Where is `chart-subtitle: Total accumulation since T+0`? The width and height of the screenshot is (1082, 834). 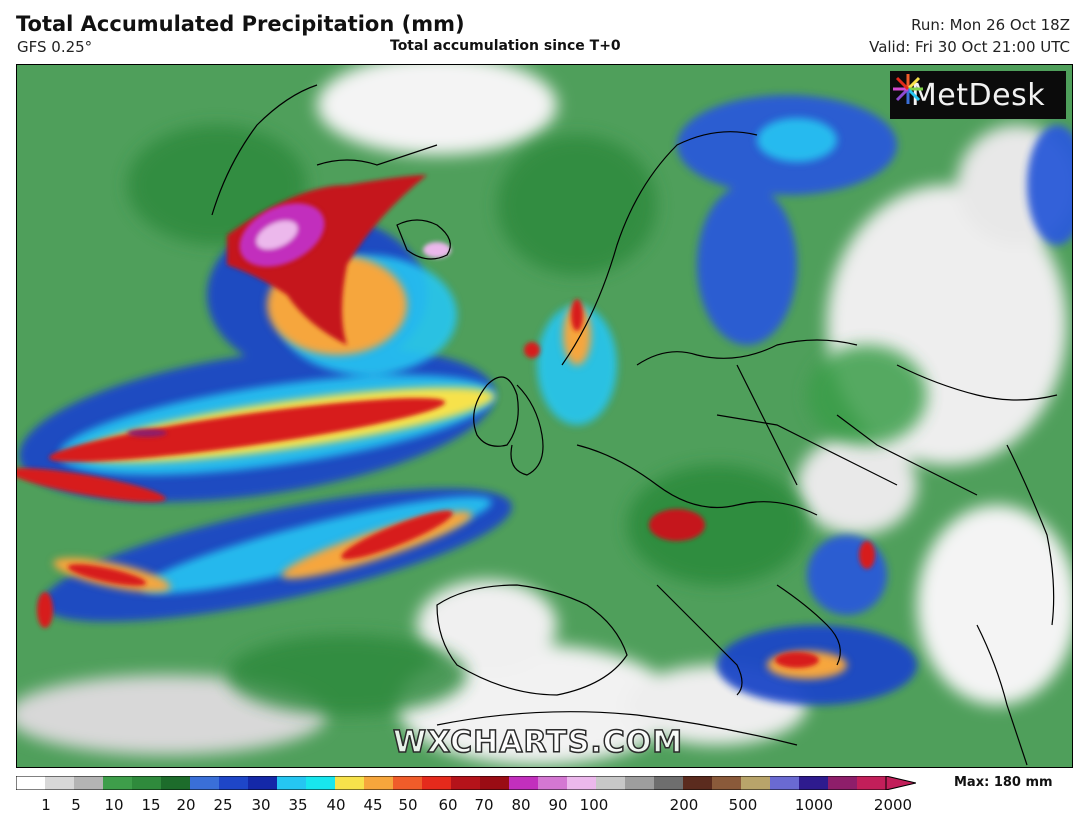
chart-subtitle: Total accumulation since T+0 is located at coordinates (505, 46).